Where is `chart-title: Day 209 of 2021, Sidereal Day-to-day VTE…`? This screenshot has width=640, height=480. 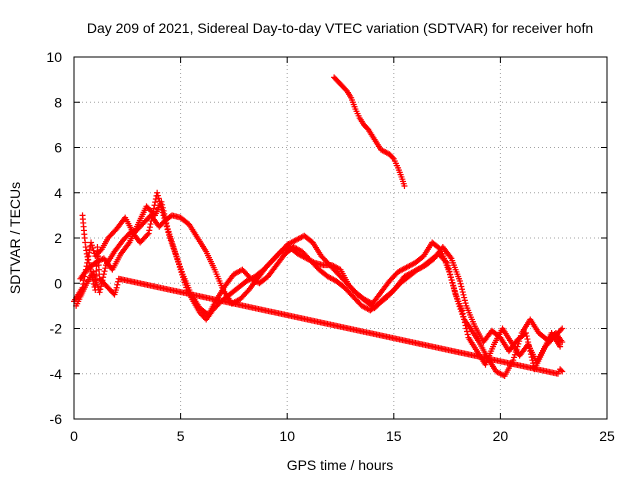 chart-title: Day 209 of 2021, Sidereal Day-to-day VTE… is located at coordinates (340, 28).